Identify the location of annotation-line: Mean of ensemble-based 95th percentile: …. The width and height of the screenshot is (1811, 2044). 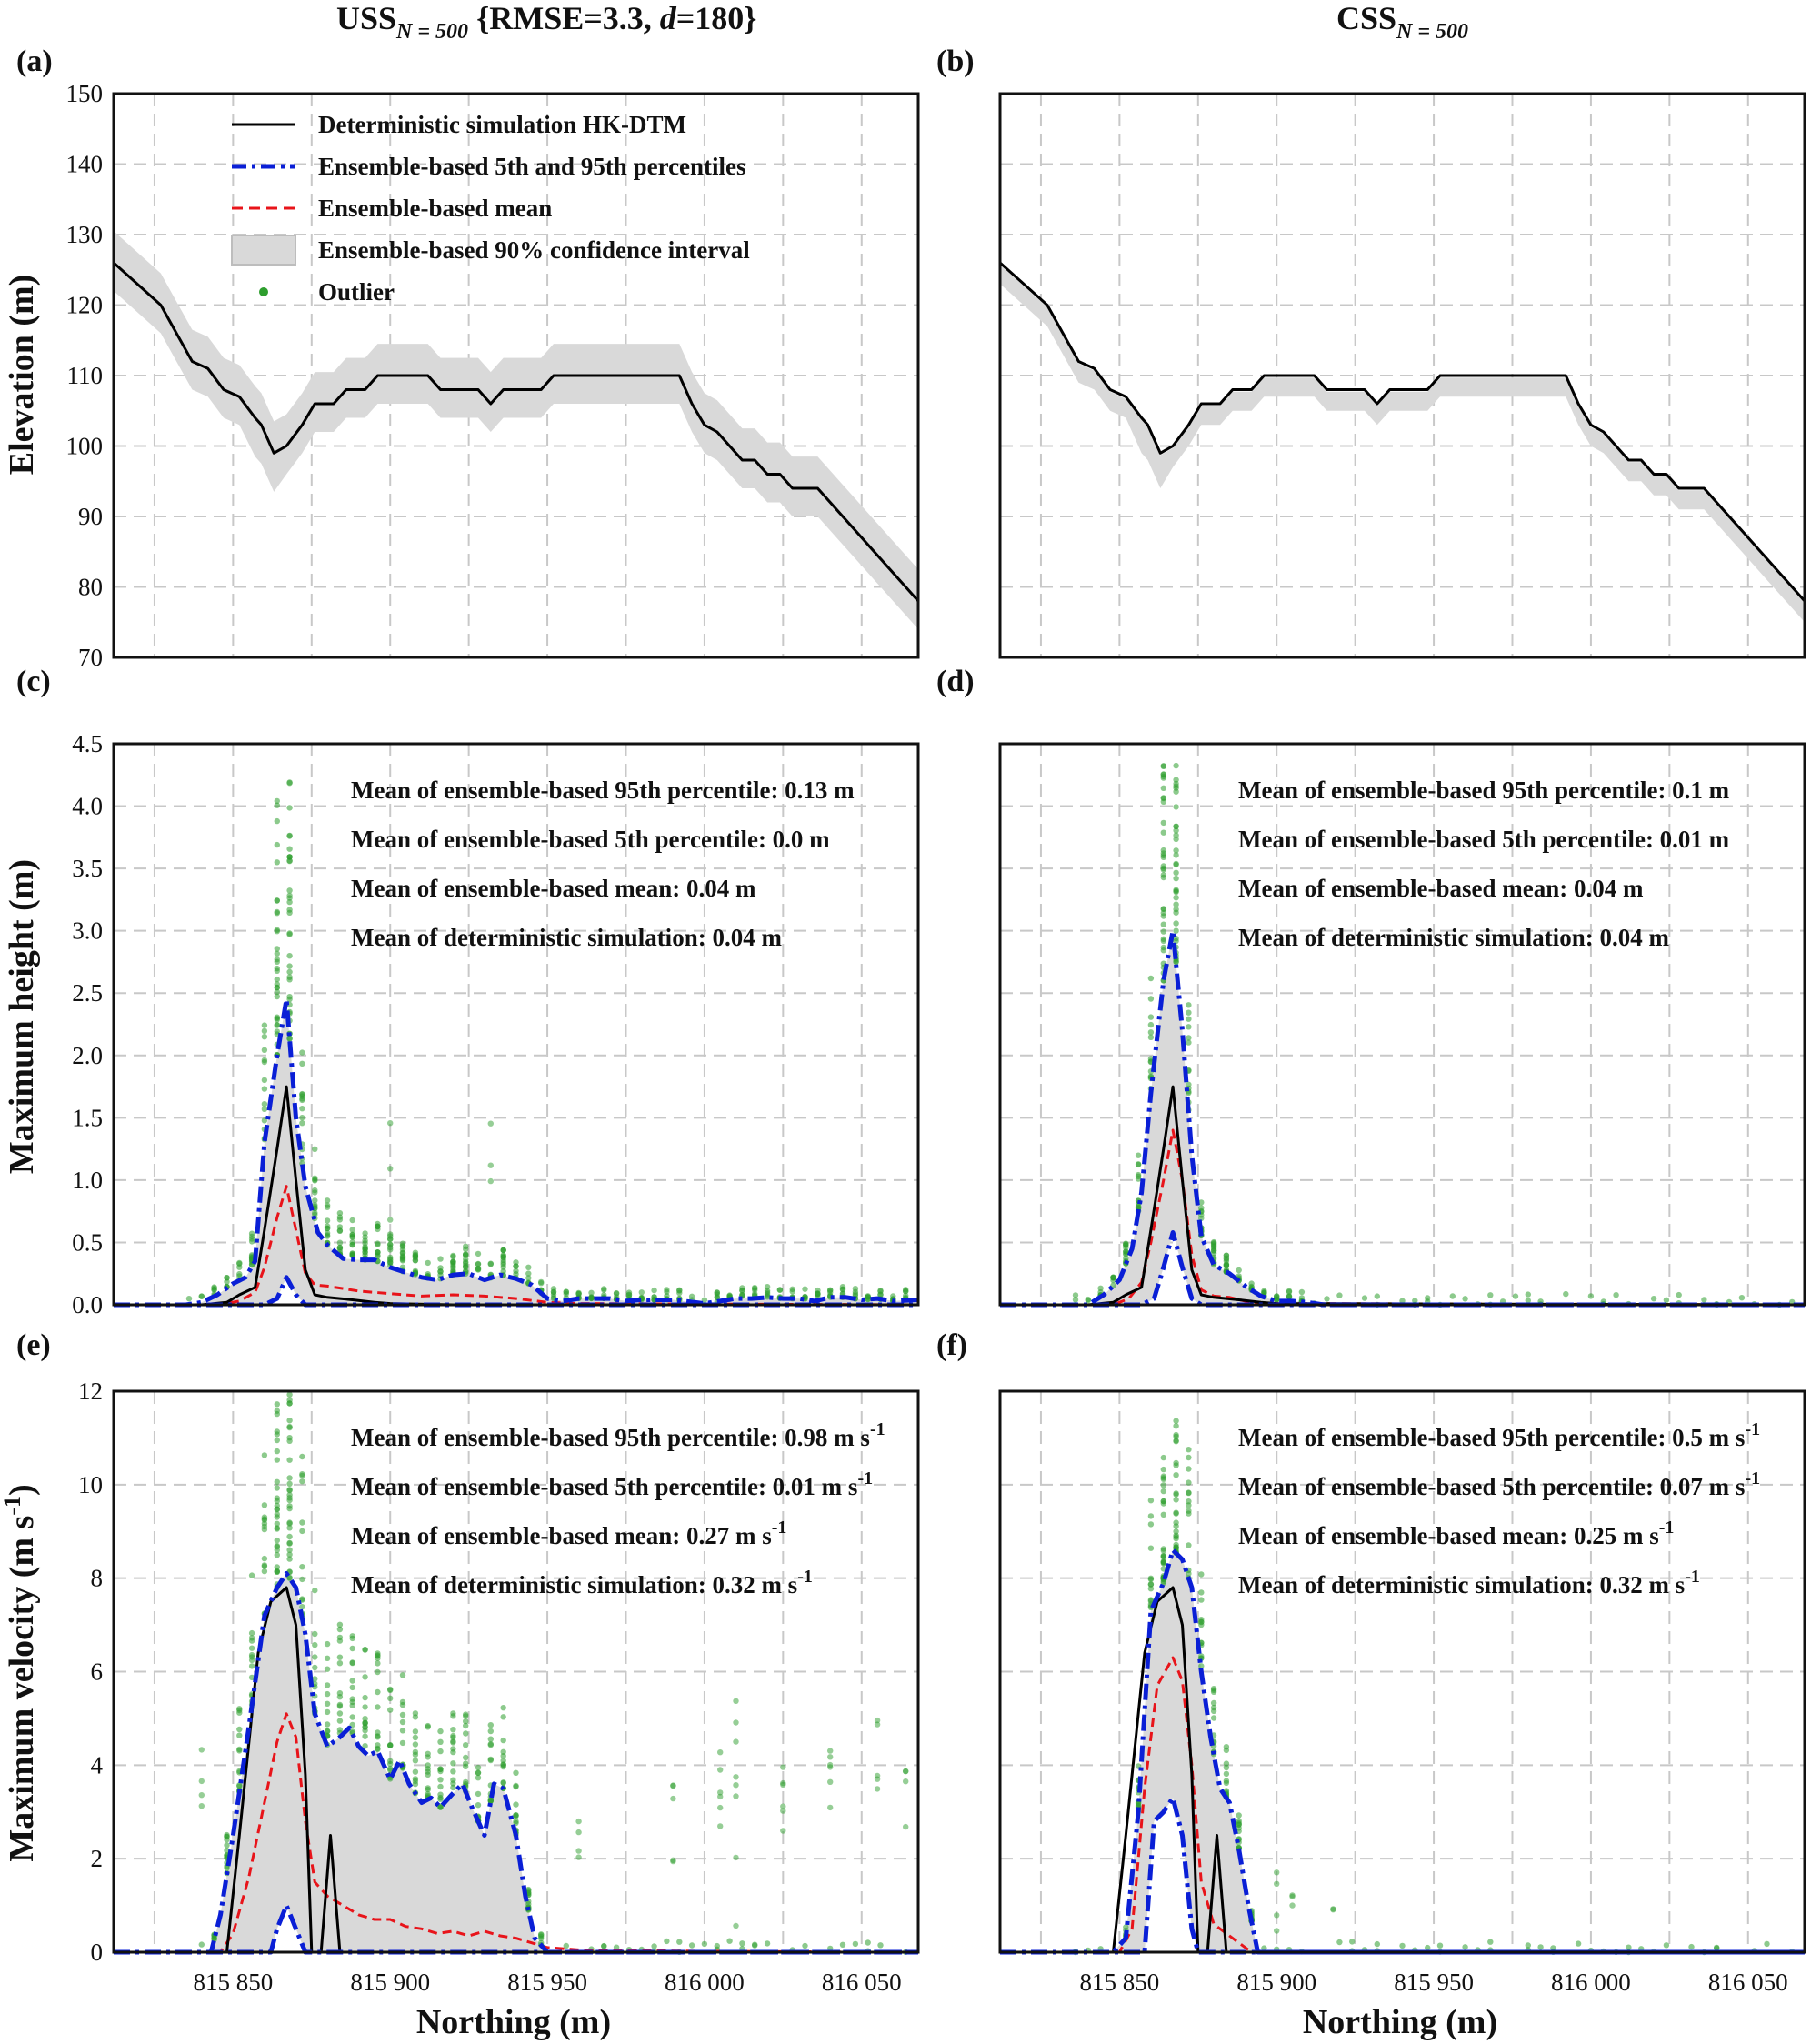
(1484, 790).